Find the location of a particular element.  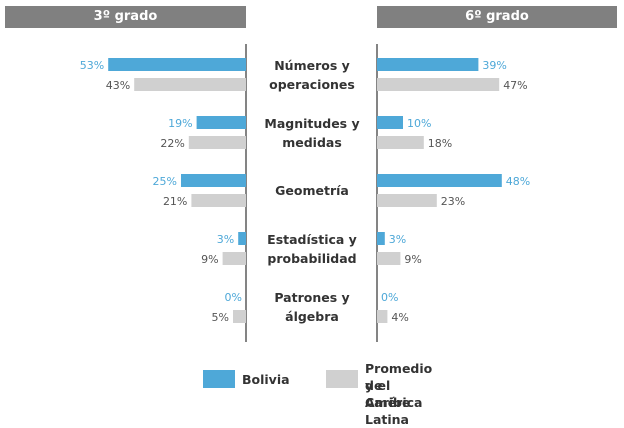

category-label-4: Patrones y álgebra is located at coordinates (312, 307).